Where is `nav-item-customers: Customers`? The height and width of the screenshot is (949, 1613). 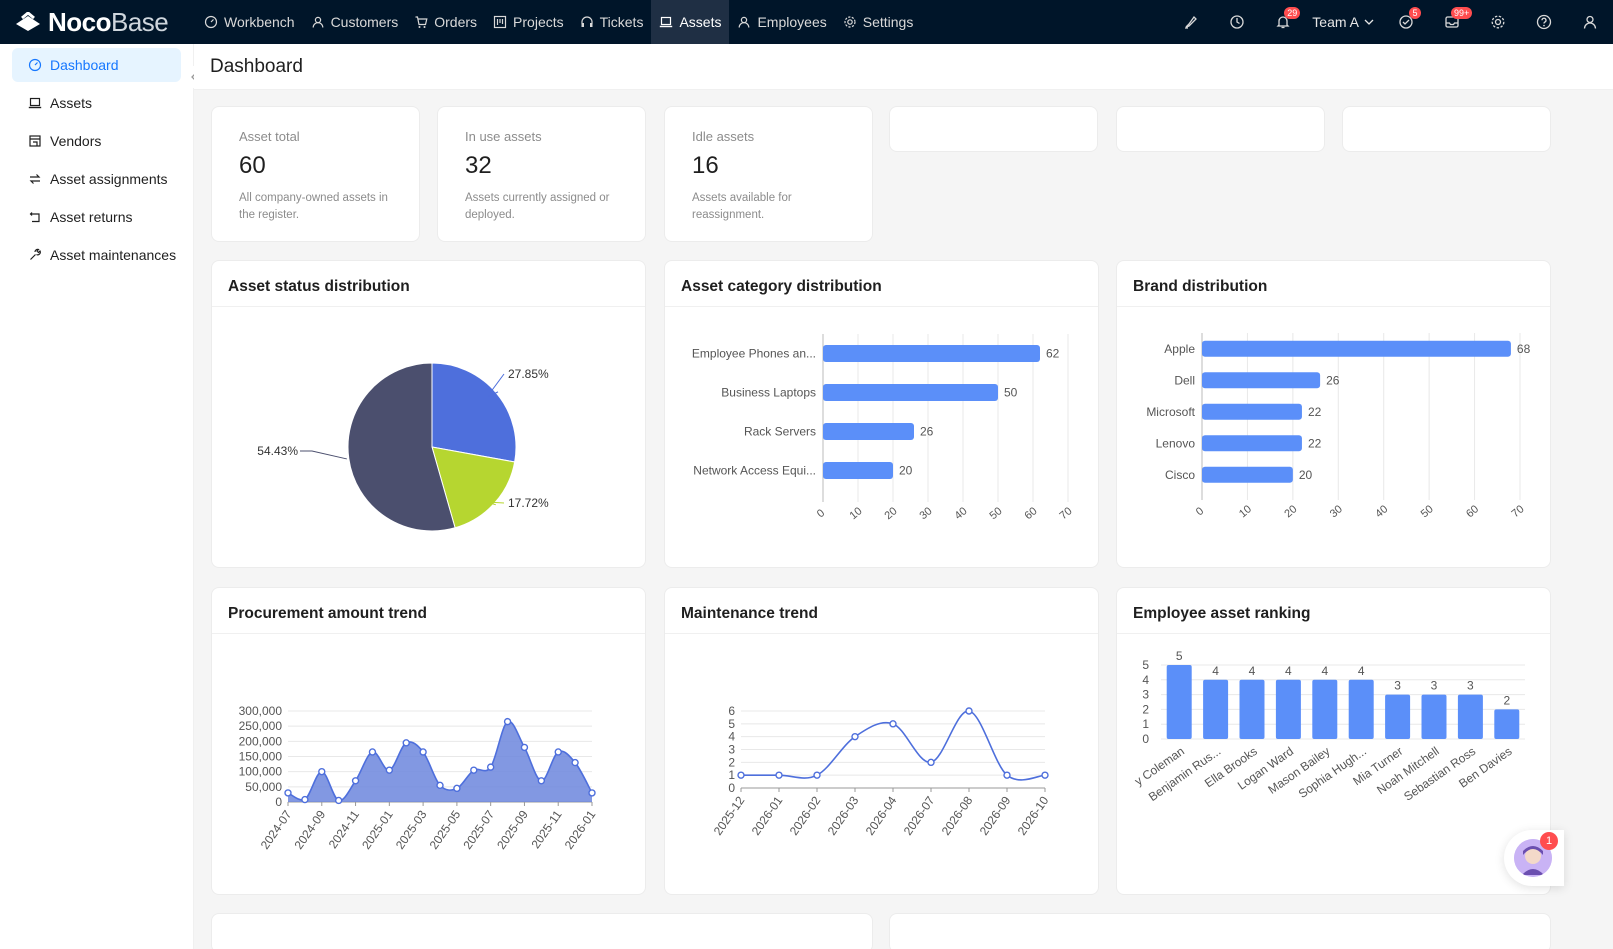
nav-item-customers: Customers is located at coordinates (355, 22).